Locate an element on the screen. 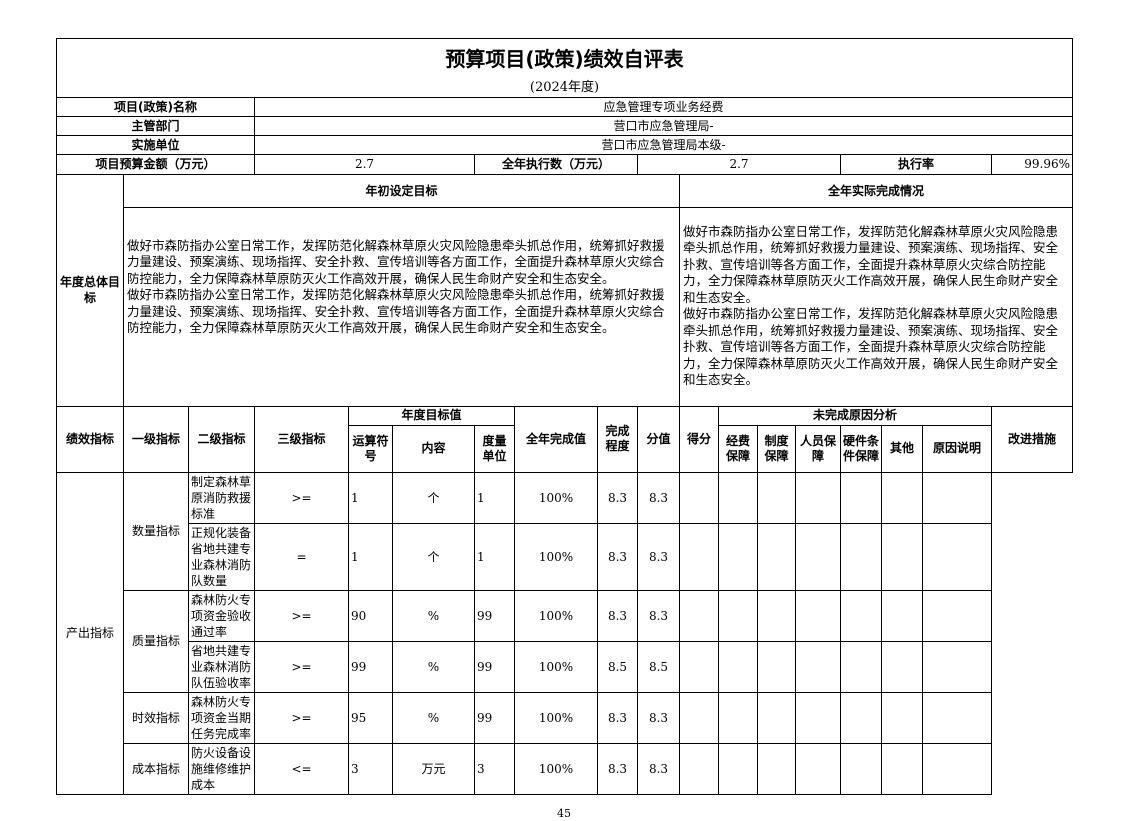 The image size is (1122, 821). indicator-row: 省地共建专业森林消防队伍验收率 >= 99% 99 100% 8.5 8.5 is located at coordinates (565, 666).